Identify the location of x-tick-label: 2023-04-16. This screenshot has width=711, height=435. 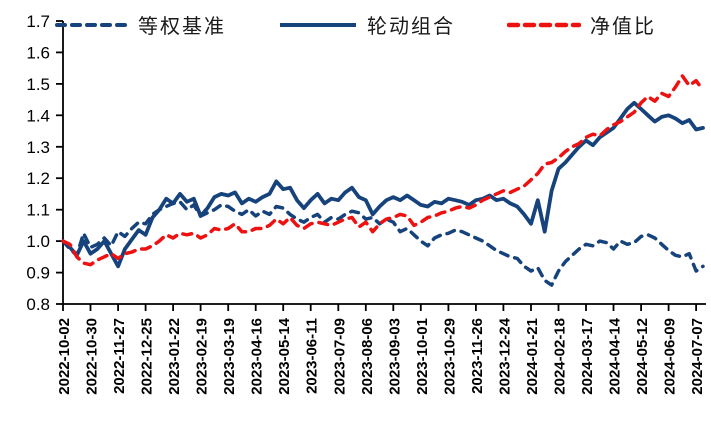
(257, 356).